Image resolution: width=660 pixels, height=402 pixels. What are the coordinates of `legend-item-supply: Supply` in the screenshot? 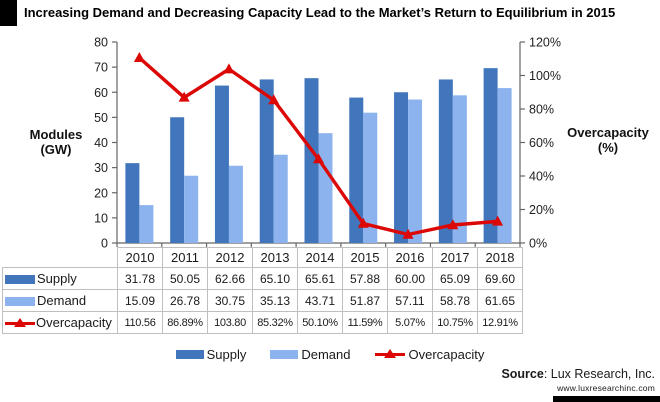 It's located at (211, 354).